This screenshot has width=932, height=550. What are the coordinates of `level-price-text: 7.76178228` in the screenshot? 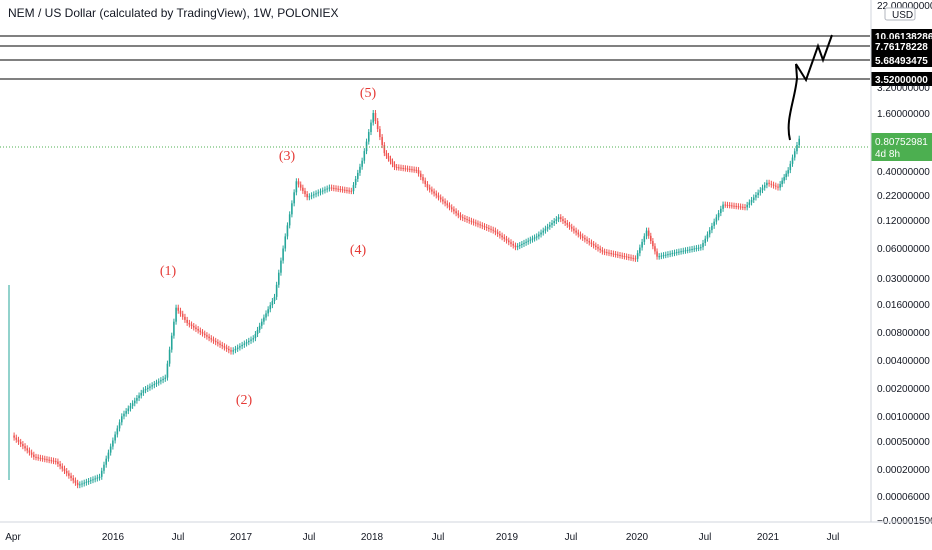 It's located at (901, 47).